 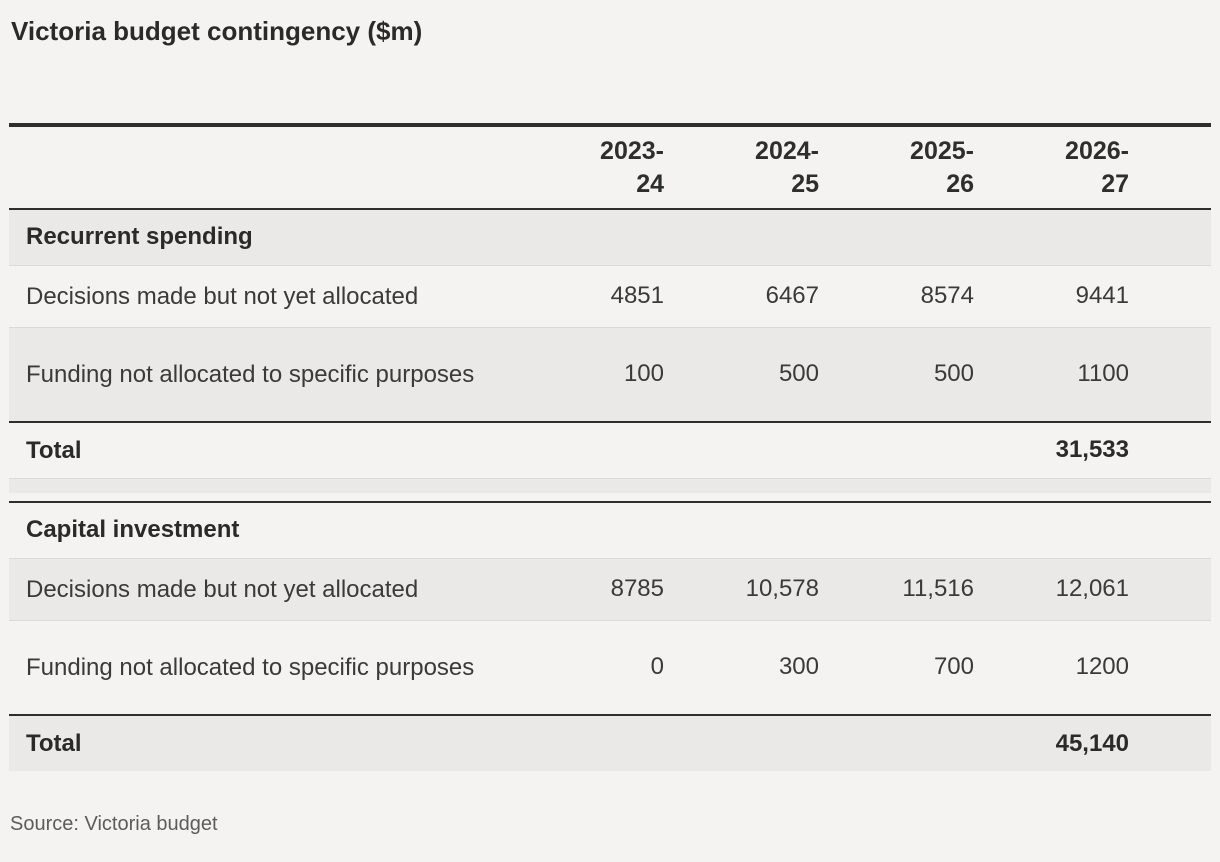 I want to click on total-value: 31,533, so click(x=1092, y=450).